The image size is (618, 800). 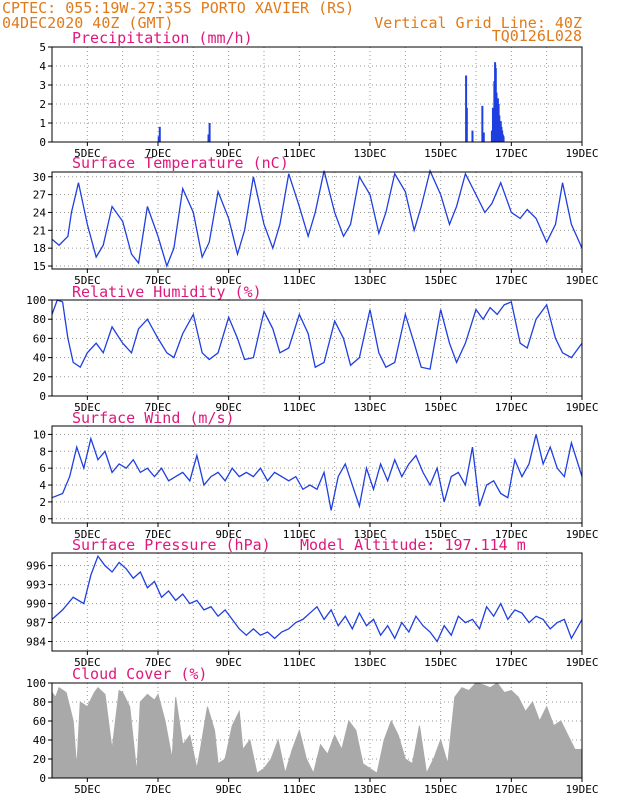 What do you see at coordinates (167, 292) in the screenshot?
I see `panel-title: Relative Humidity (%)` at bounding box center [167, 292].